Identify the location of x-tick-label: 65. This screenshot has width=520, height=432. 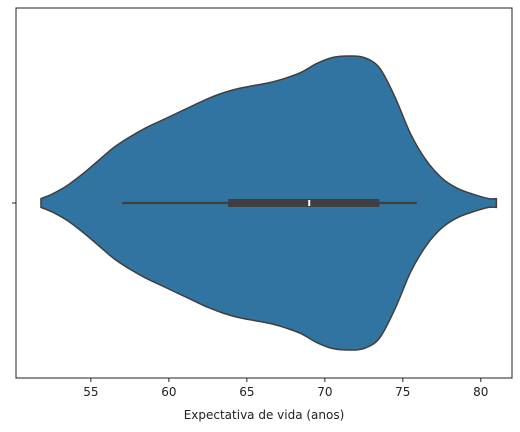
(246, 392).